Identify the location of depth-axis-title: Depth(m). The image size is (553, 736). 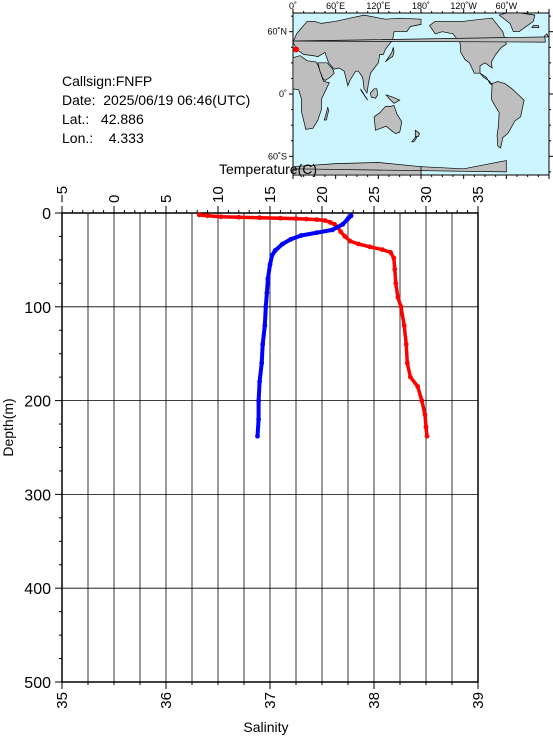
(8, 427).